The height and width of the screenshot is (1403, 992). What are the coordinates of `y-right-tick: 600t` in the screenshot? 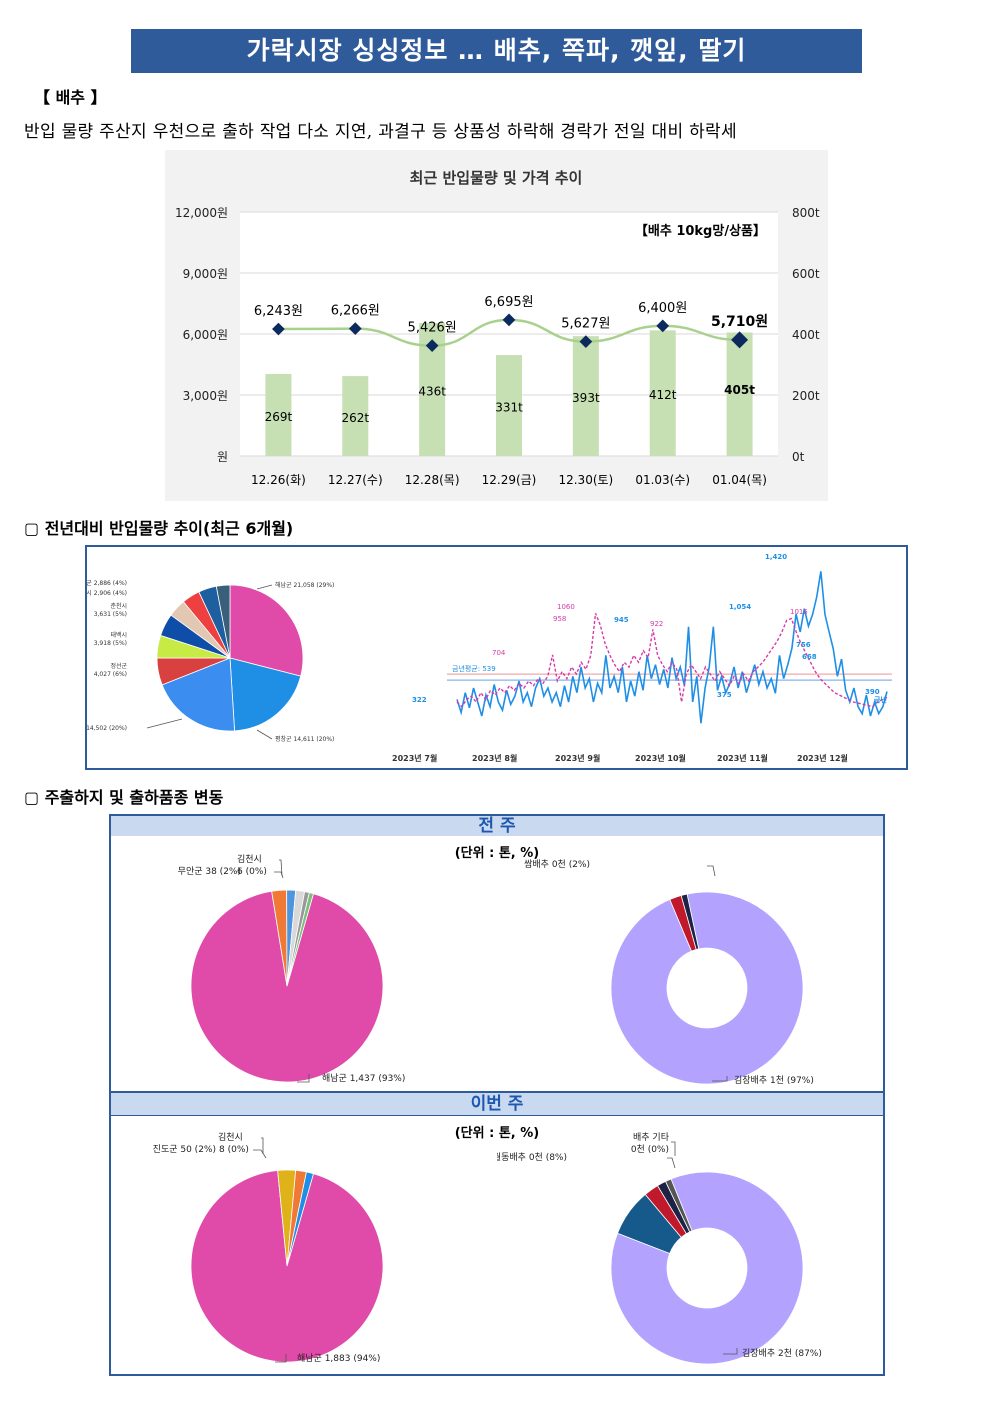 It's located at (806, 274).